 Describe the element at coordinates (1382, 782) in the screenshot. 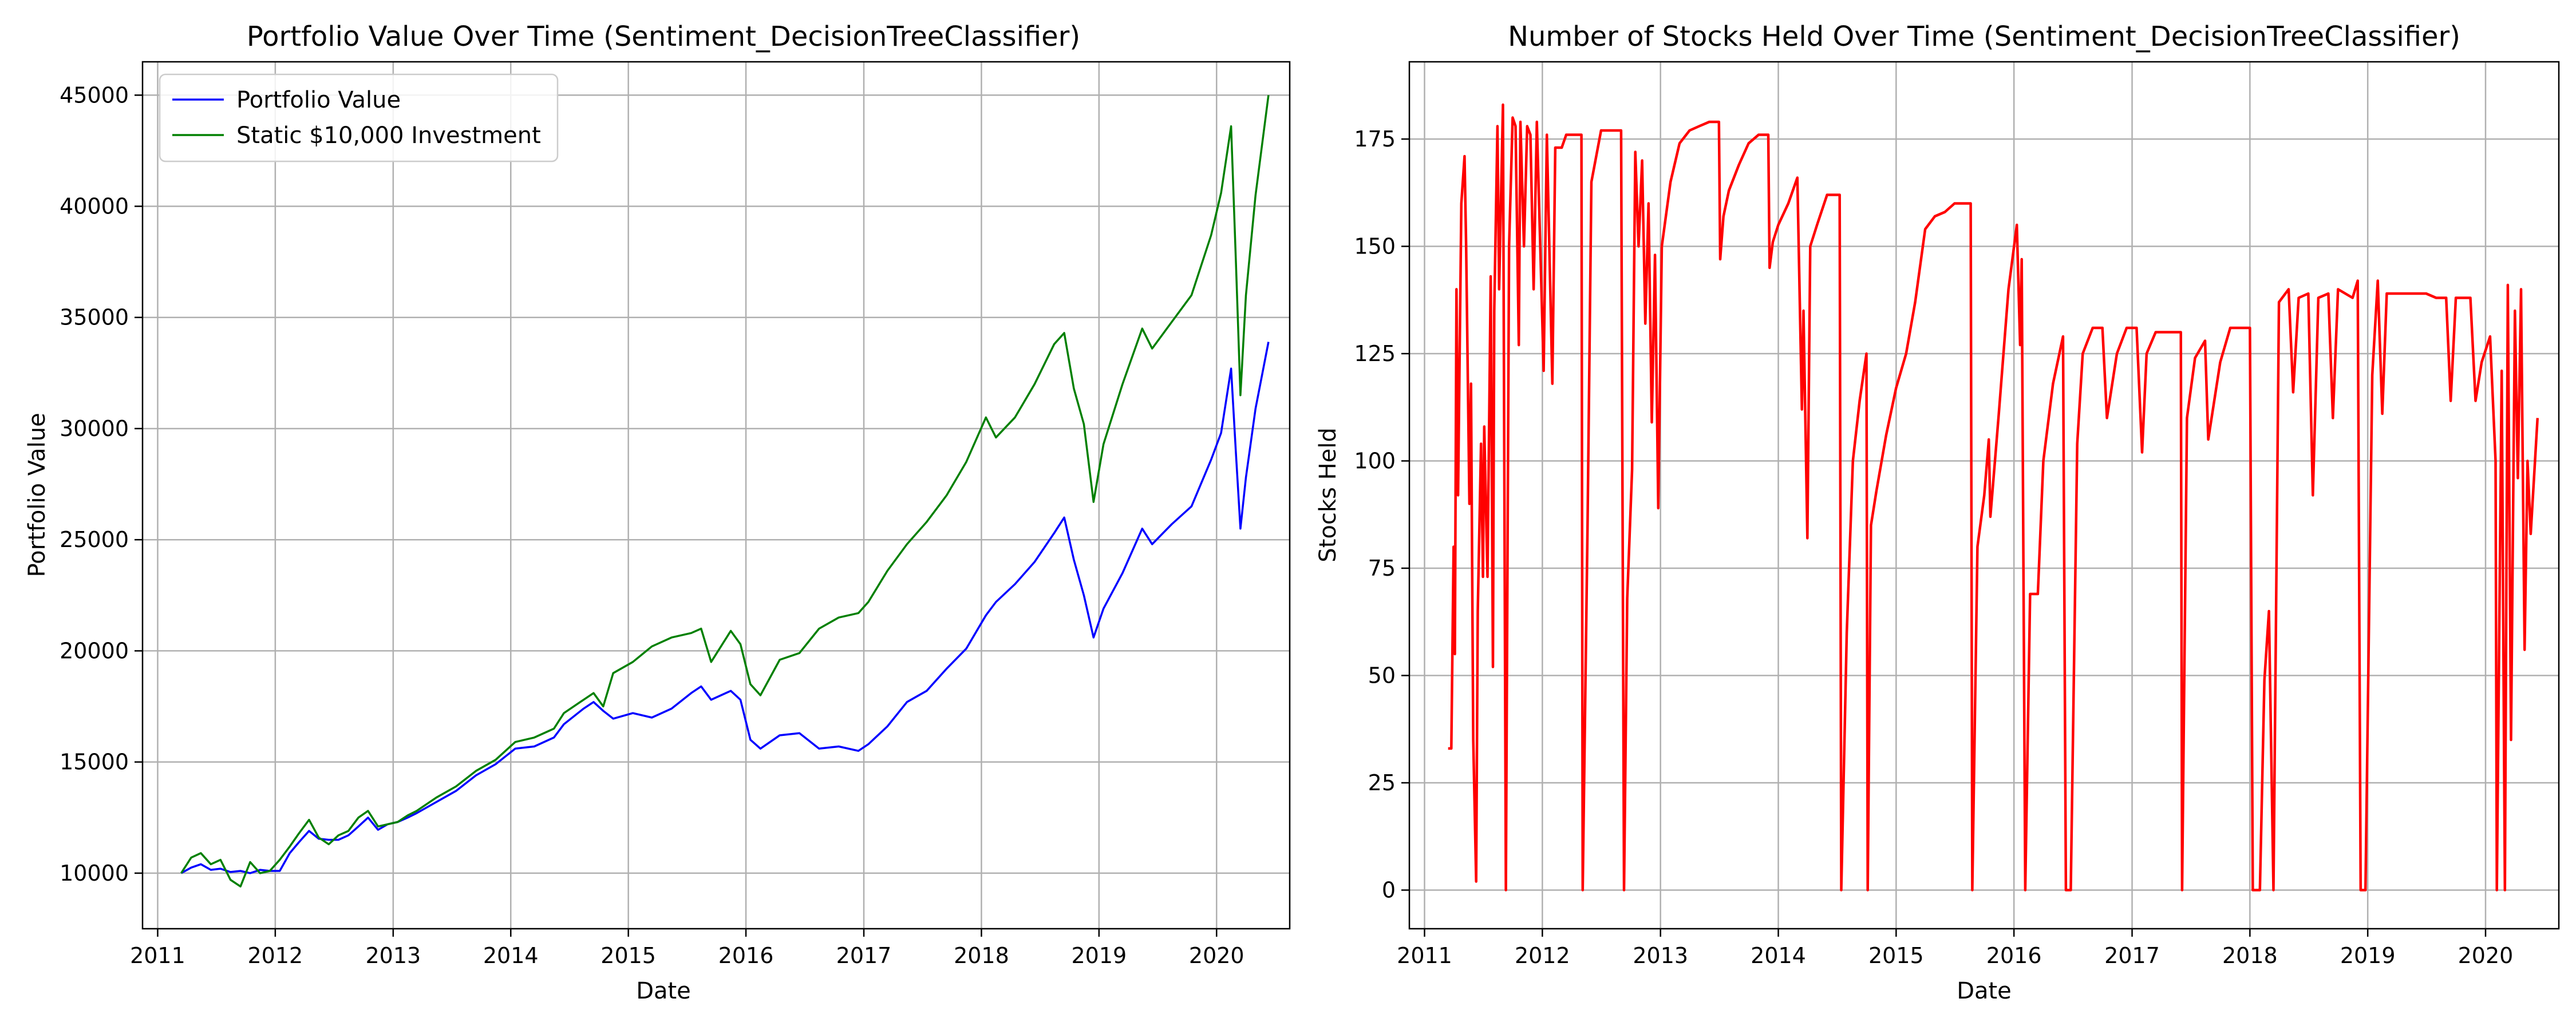

I see `y-tick-label: 25` at that location.